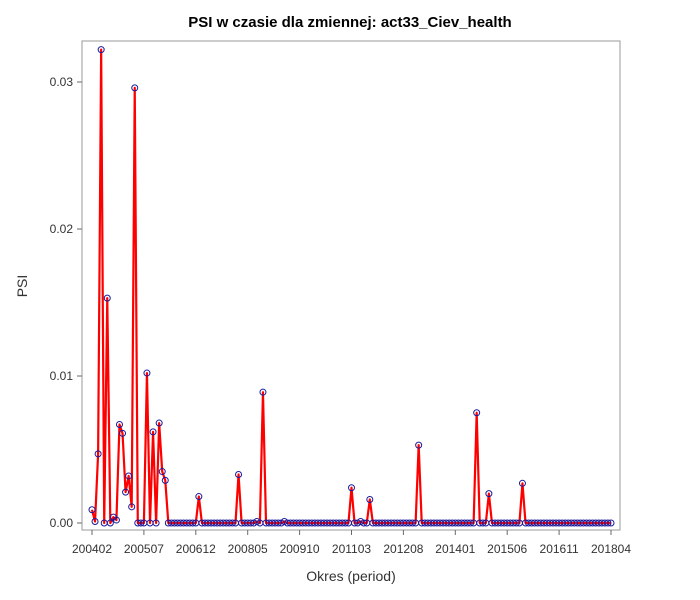 The height and width of the screenshot is (600, 700). I want to click on x-tick-label: 201804, so click(611, 549).